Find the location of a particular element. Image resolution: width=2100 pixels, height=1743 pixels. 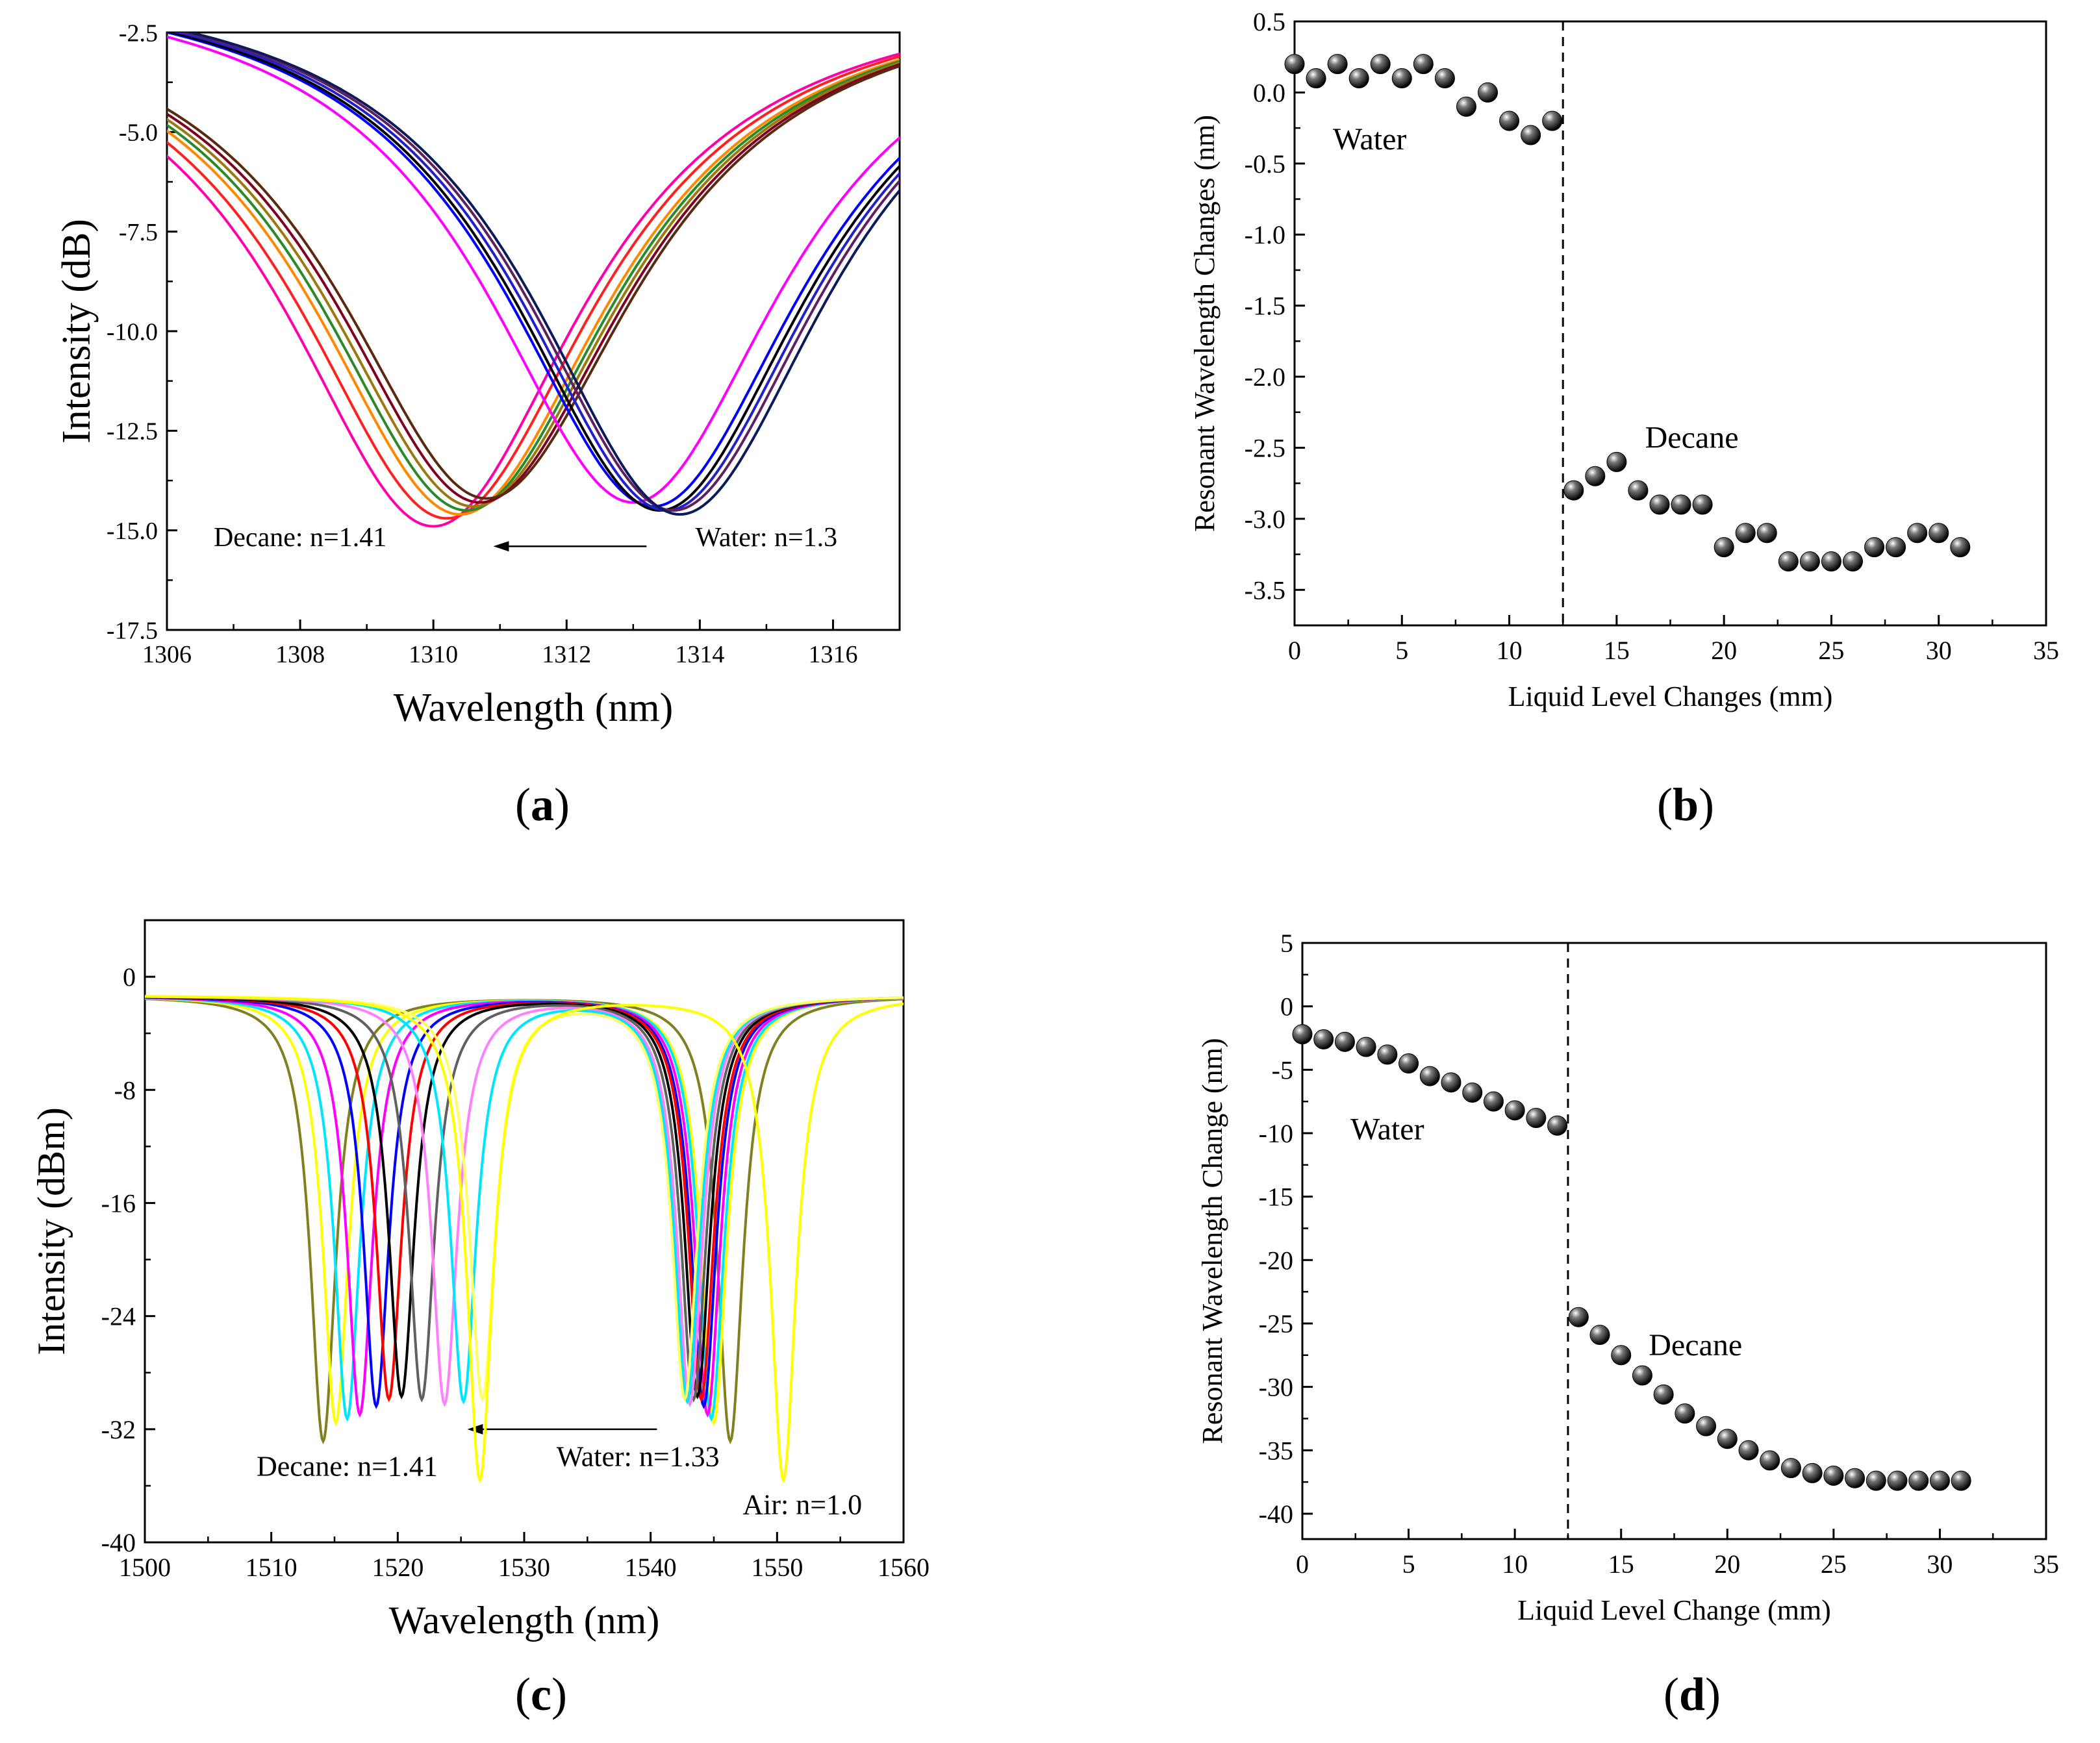

plot-frame is located at coordinates (1674, 1241).